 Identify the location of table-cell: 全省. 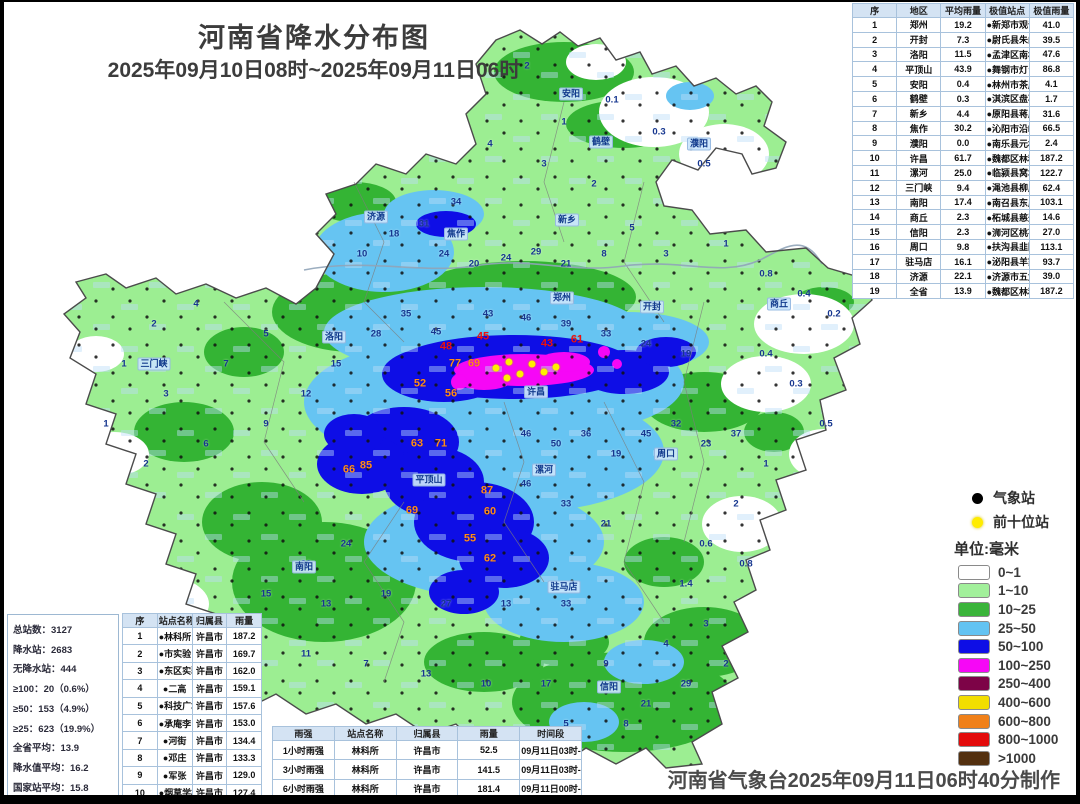
(919, 291).